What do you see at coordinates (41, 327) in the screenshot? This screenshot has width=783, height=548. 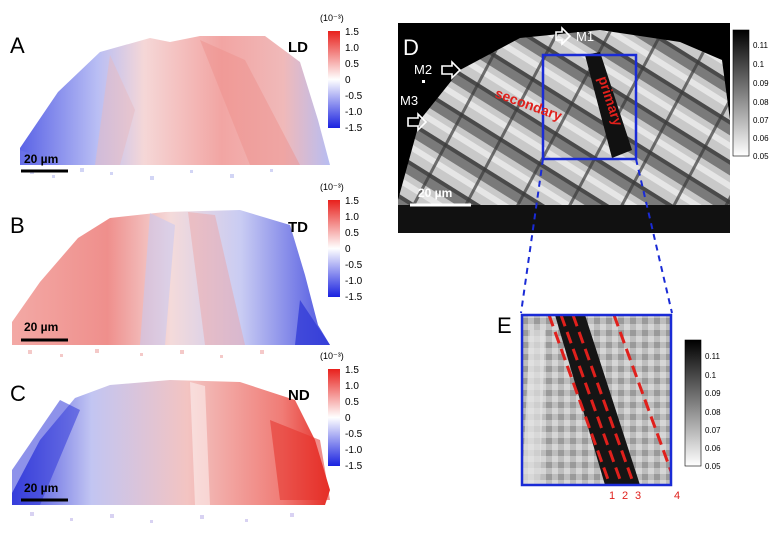 I see `scale-bar-label-b: 20 µm` at bounding box center [41, 327].